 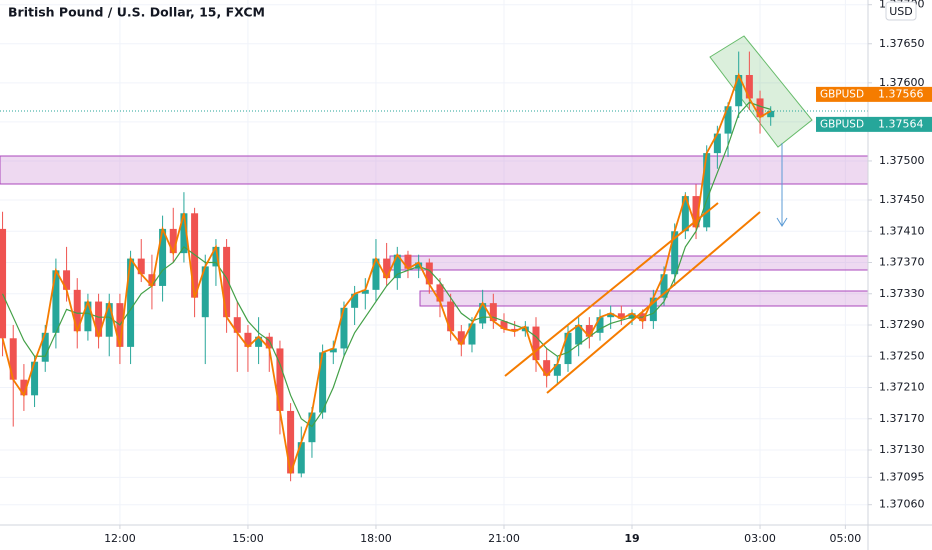 I want to click on y-tick-label: 1.37500, so click(x=902, y=160).